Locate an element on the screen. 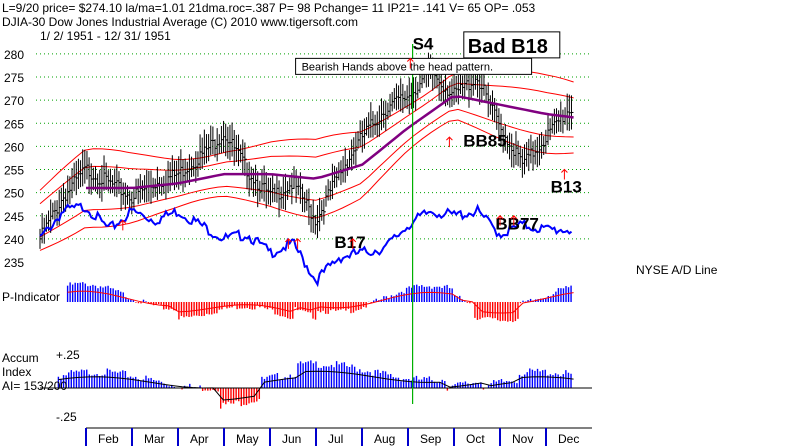 This screenshot has height=448, width=800. y-tick-label: 250 is located at coordinates (14, 194).